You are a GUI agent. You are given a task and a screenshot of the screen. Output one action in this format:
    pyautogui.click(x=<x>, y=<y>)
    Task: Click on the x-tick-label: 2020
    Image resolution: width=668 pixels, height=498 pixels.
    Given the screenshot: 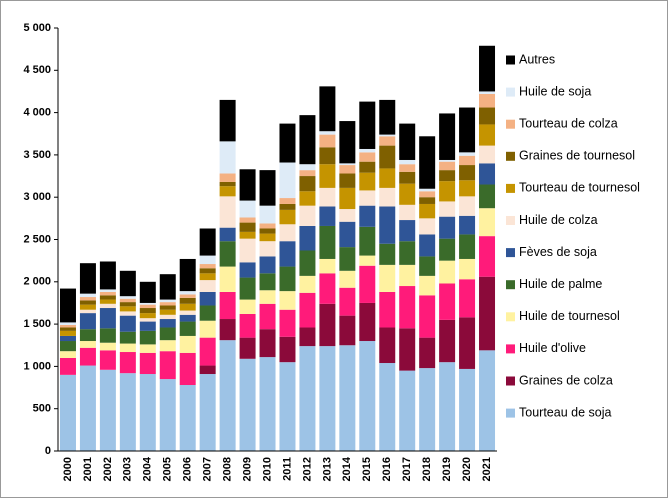 What is the action you would take?
    pyautogui.click(x=467, y=469)
    